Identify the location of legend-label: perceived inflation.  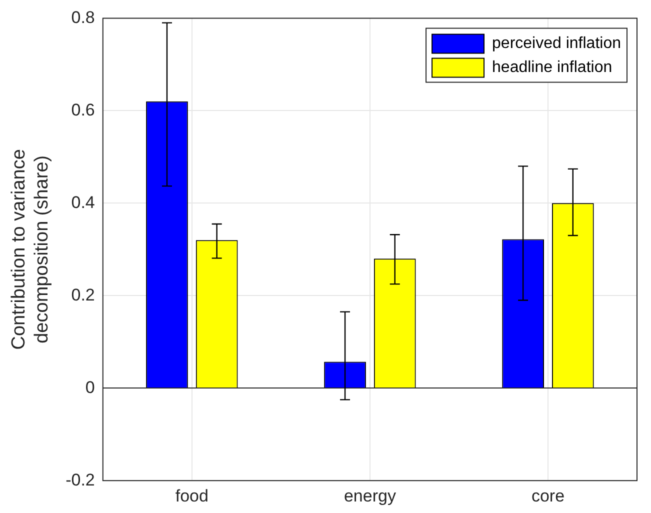
(556, 43).